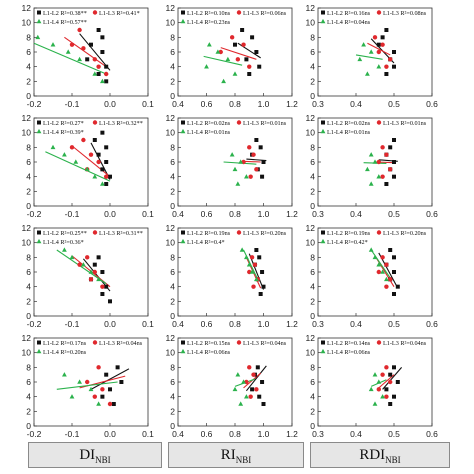  I want to click on x-label-di-sub: NBI, so click(103, 460).